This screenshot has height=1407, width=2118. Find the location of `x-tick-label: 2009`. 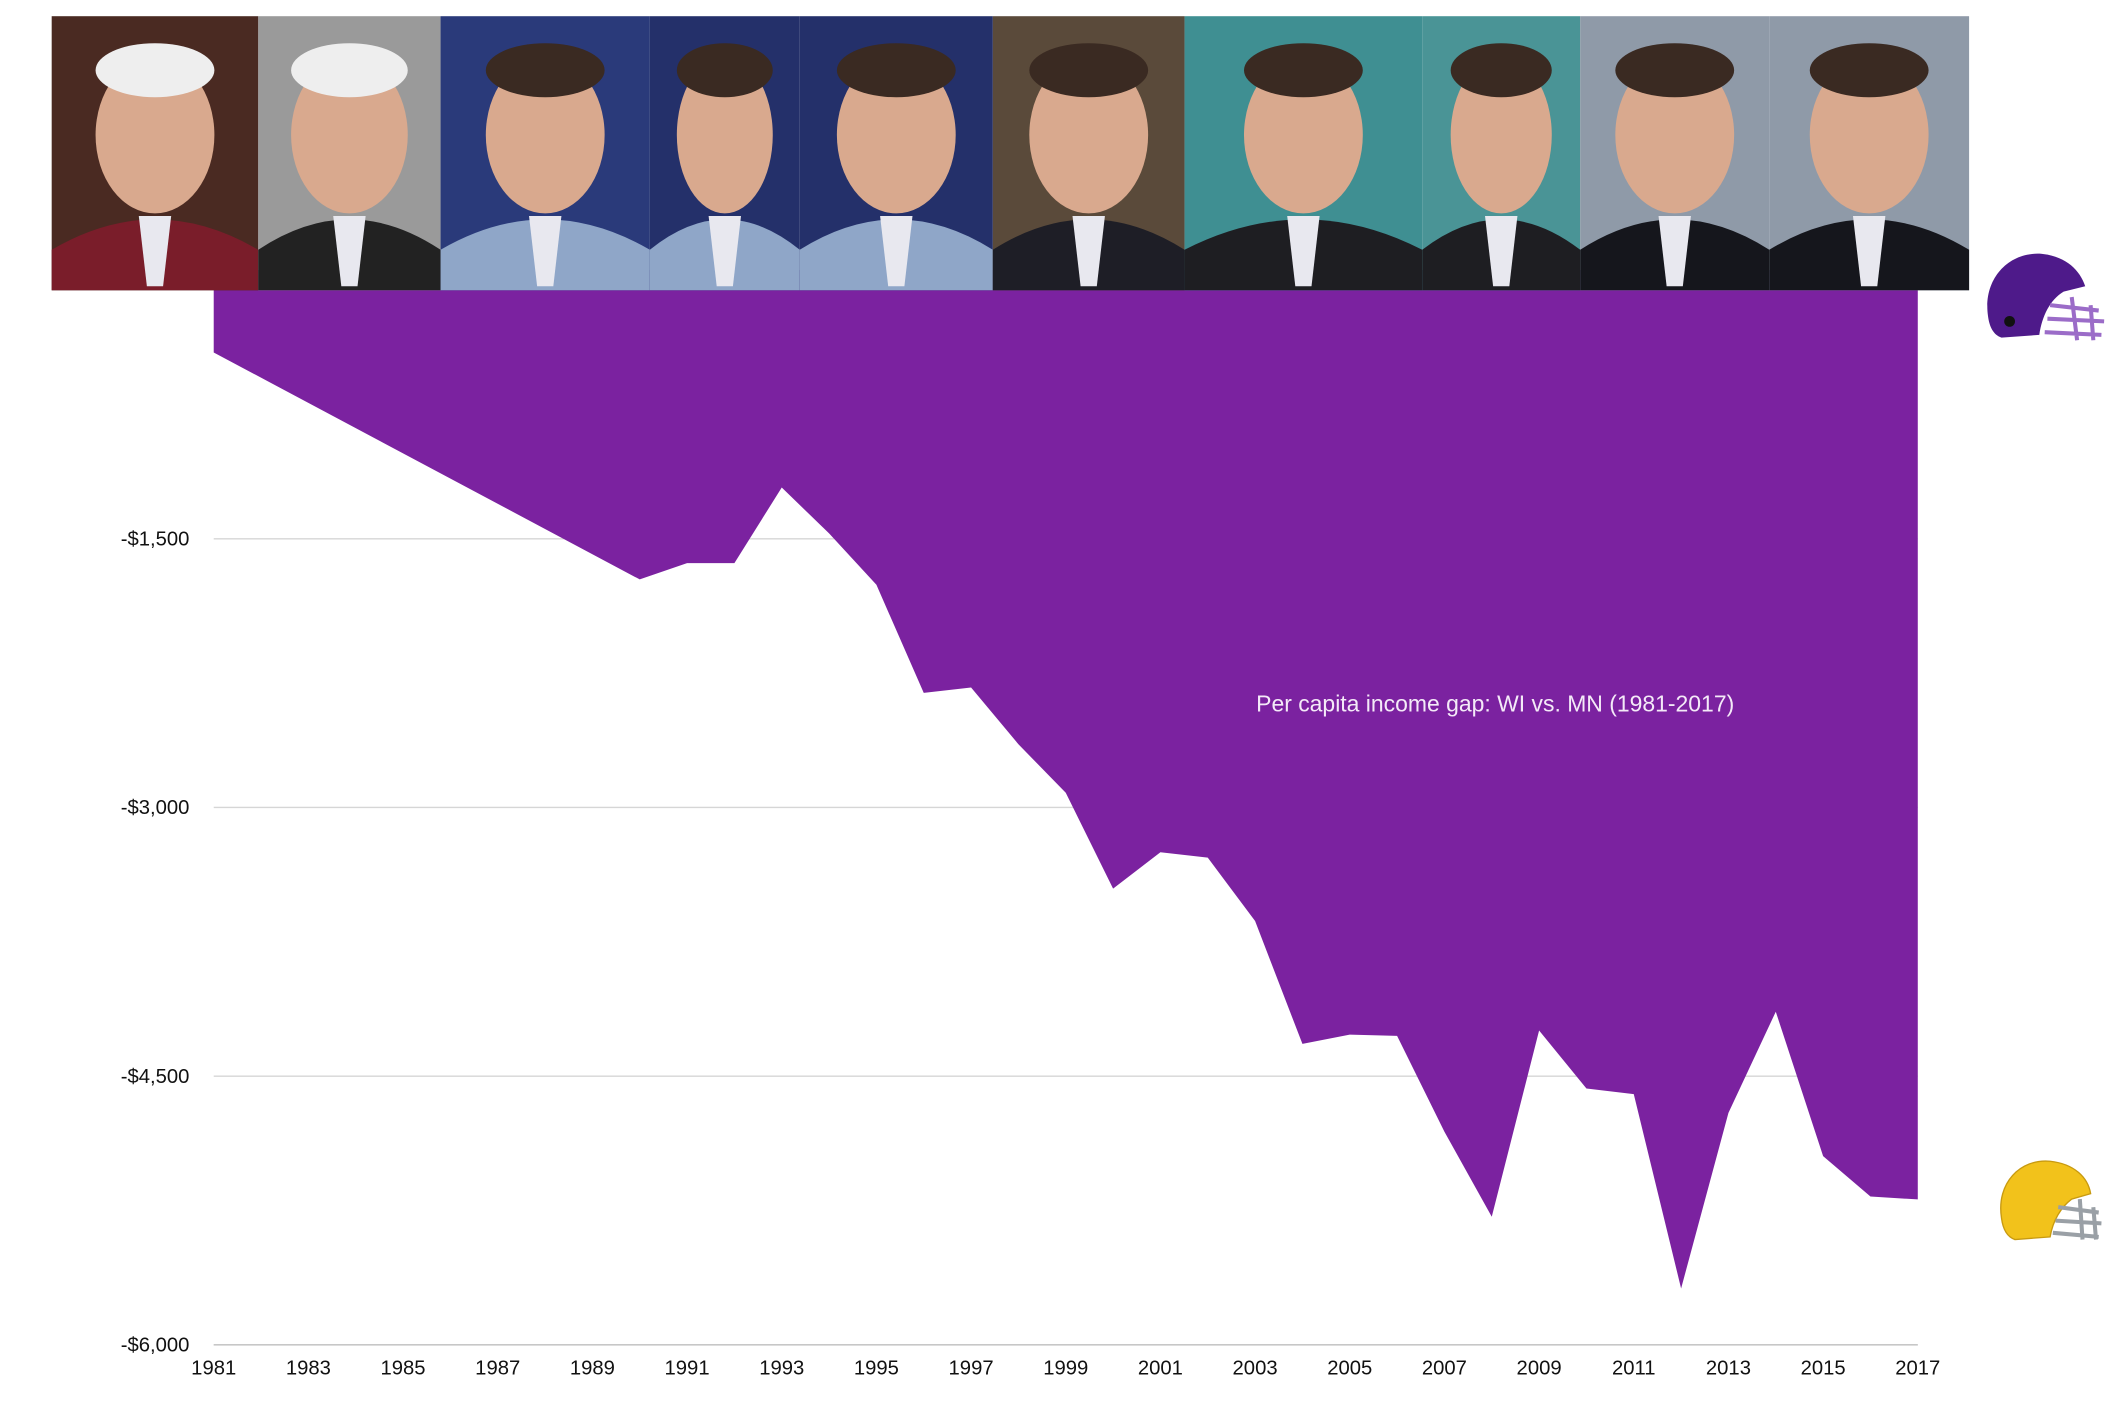

x-tick-label: 2009 is located at coordinates (1539, 1369).